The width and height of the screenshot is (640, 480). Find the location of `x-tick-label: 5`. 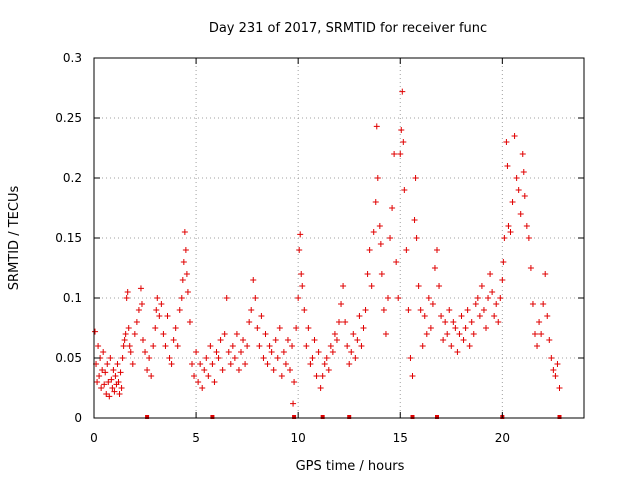

x-tick-label: 5 is located at coordinates (196, 438).